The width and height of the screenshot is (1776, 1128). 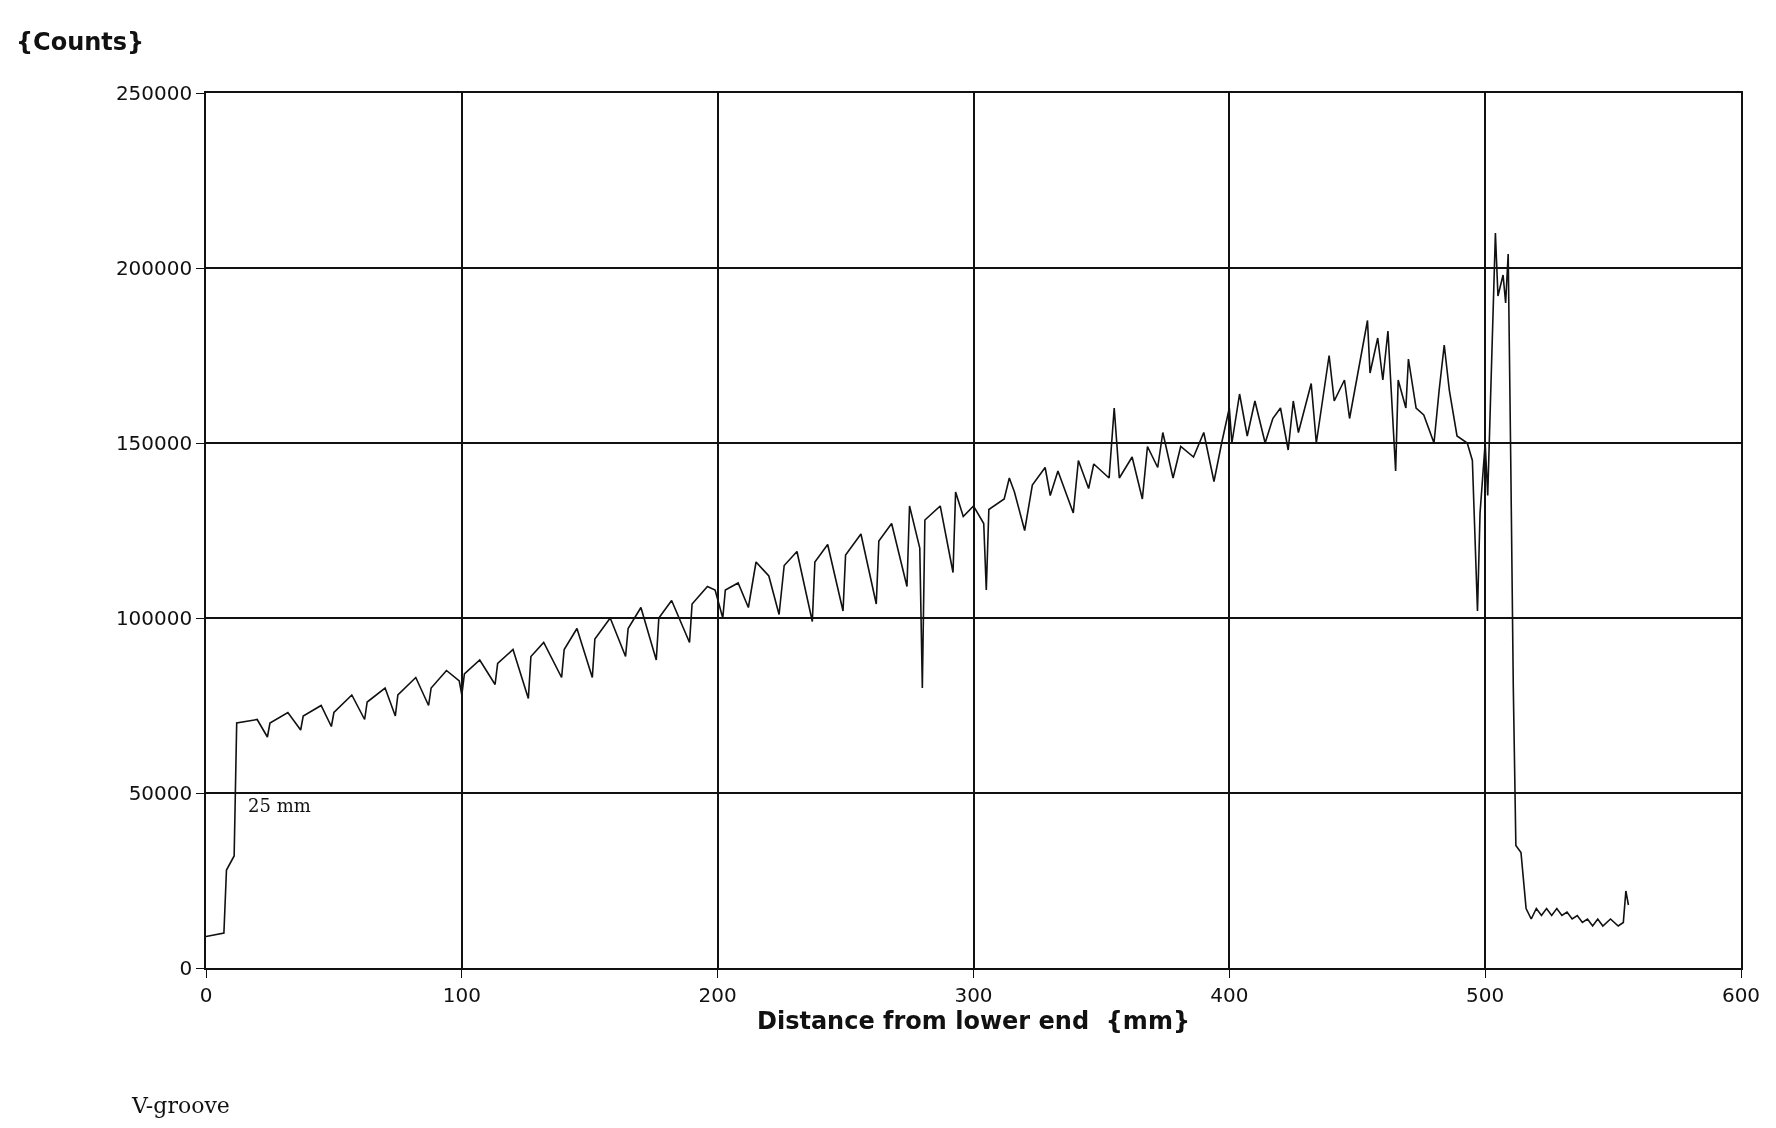 I want to click on x-tick-label: 500, so click(x=1485, y=994).